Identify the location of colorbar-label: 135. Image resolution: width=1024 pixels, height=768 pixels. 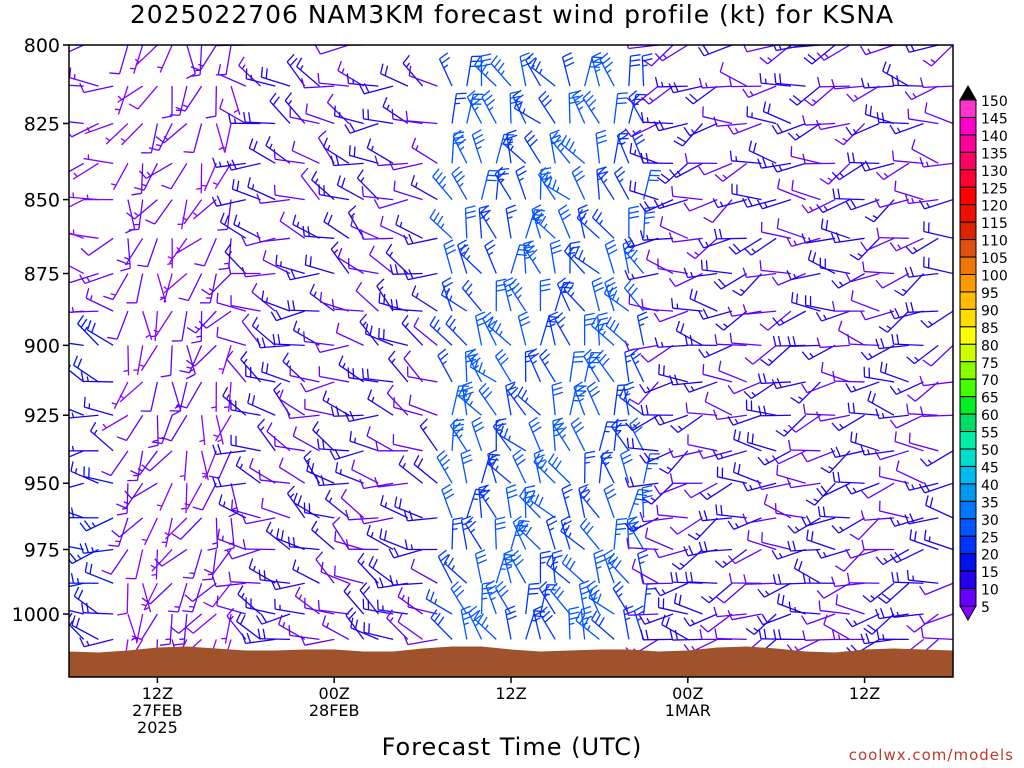
(994, 154).